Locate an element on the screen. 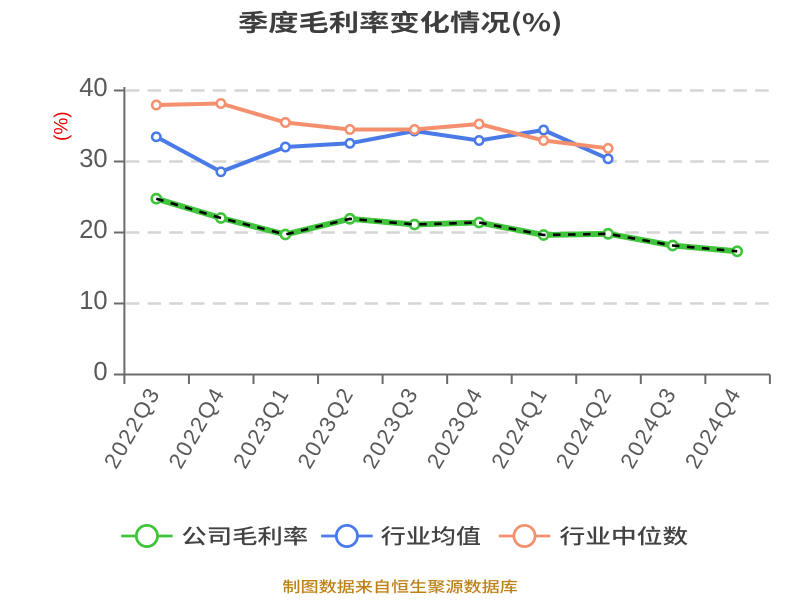  svg-text: 20 is located at coordinates (93, 230).